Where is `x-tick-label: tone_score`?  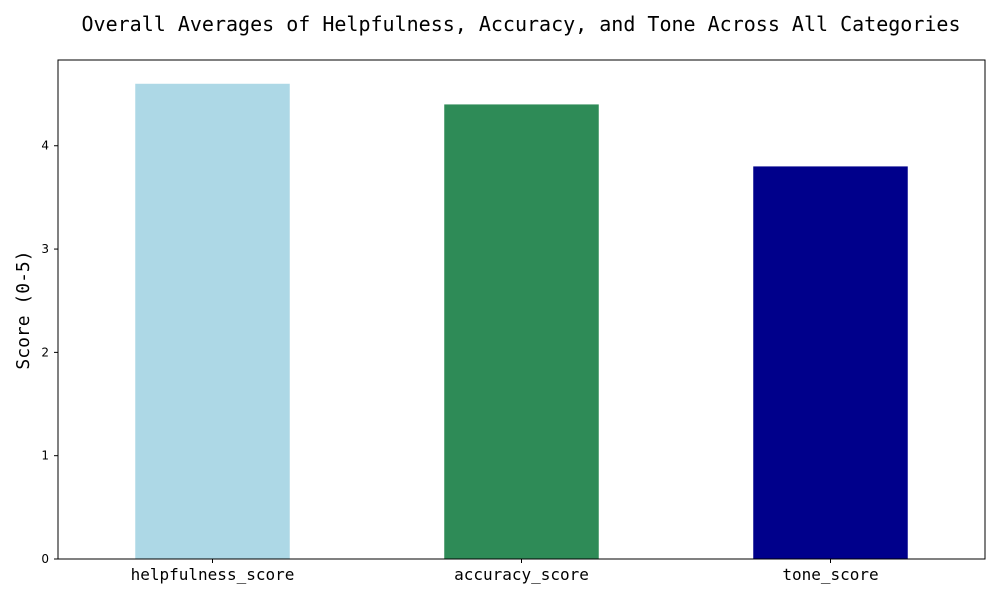
x-tick-label: tone_score is located at coordinates (830, 574).